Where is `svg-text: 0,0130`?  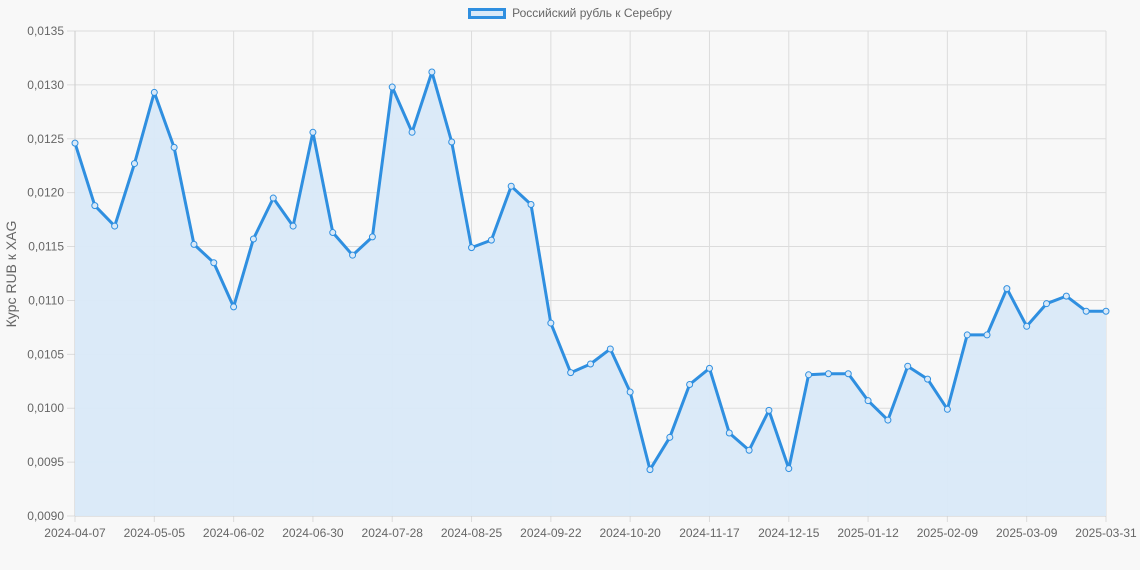
svg-text: 0,0130 is located at coordinates (45, 85).